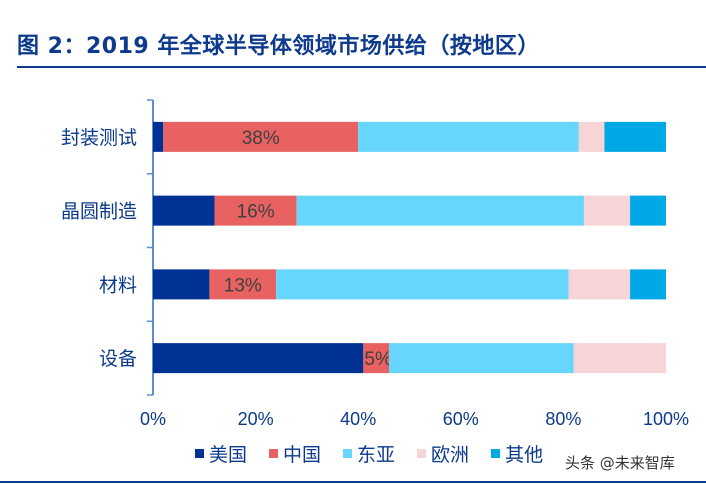 The height and width of the screenshot is (484, 706). What do you see at coordinates (153, 419) in the screenshot?
I see `x-tick-label: 0%` at bounding box center [153, 419].